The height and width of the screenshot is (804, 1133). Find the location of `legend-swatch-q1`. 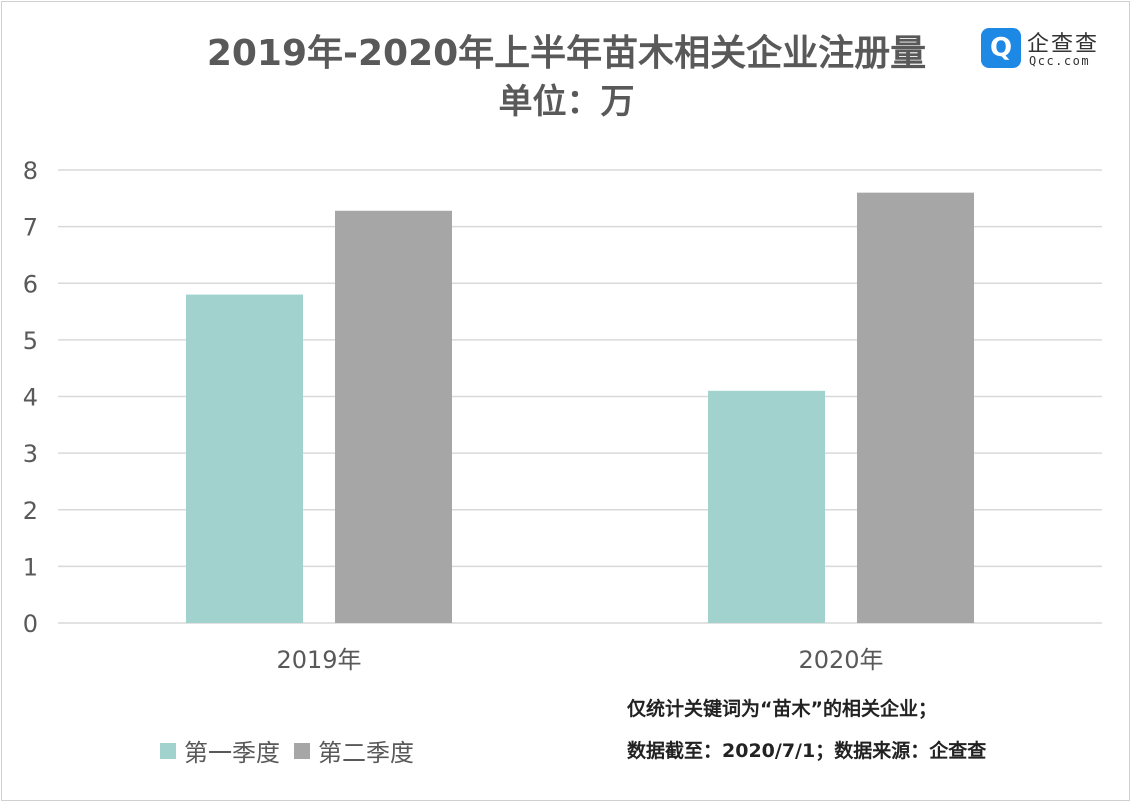

legend-swatch-q1 is located at coordinates (168, 750).